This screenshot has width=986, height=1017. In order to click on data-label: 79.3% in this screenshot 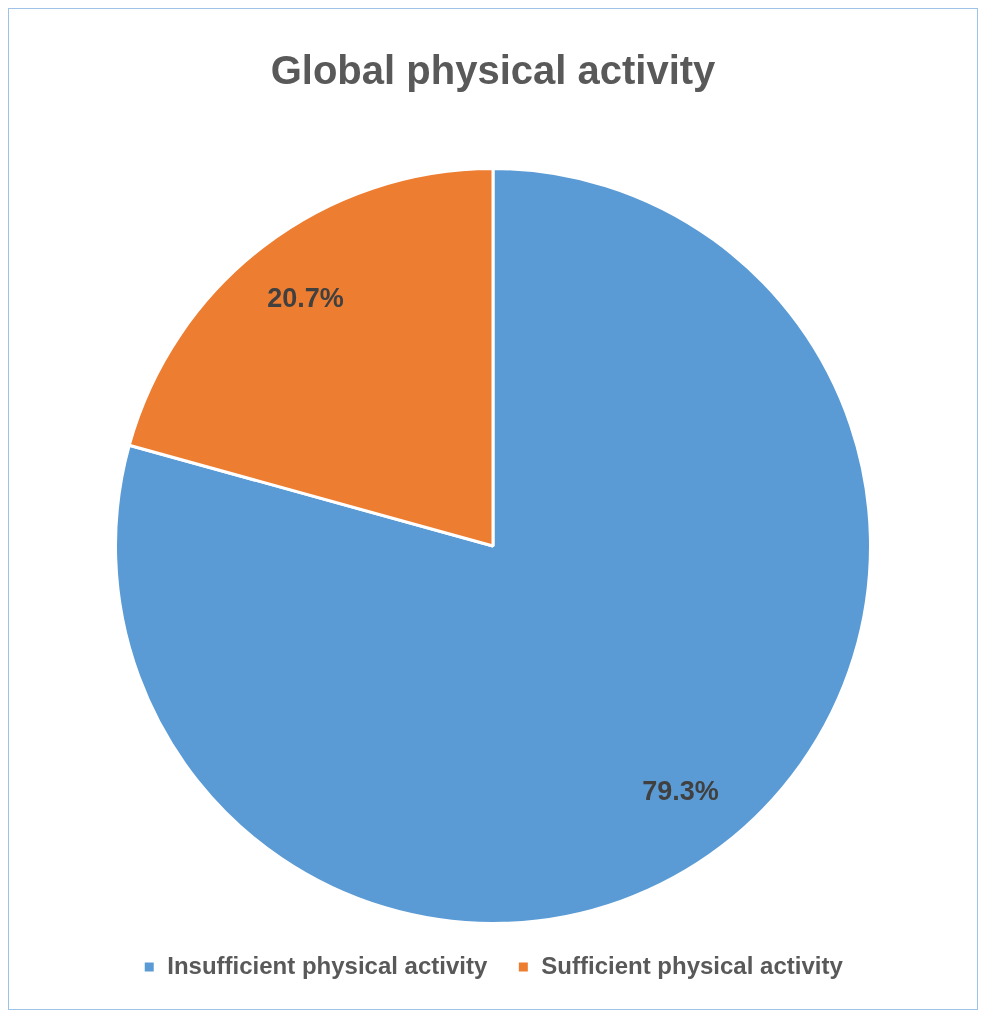, I will do `click(680, 790)`.